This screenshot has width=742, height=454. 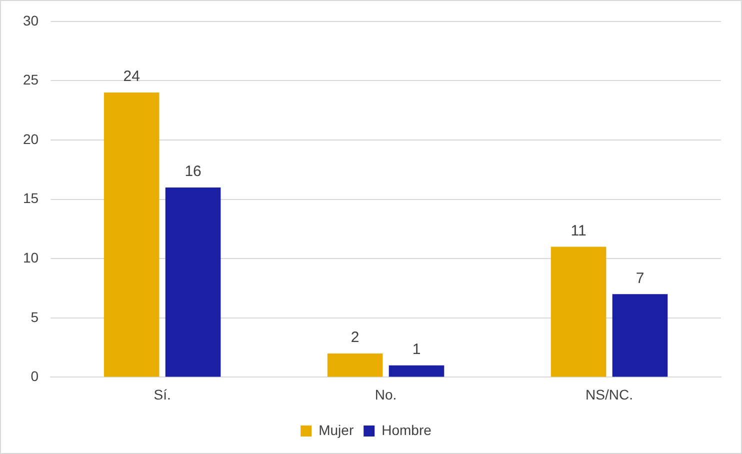 I want to click on y-tick-label: 20, so click(x=30, y=138).